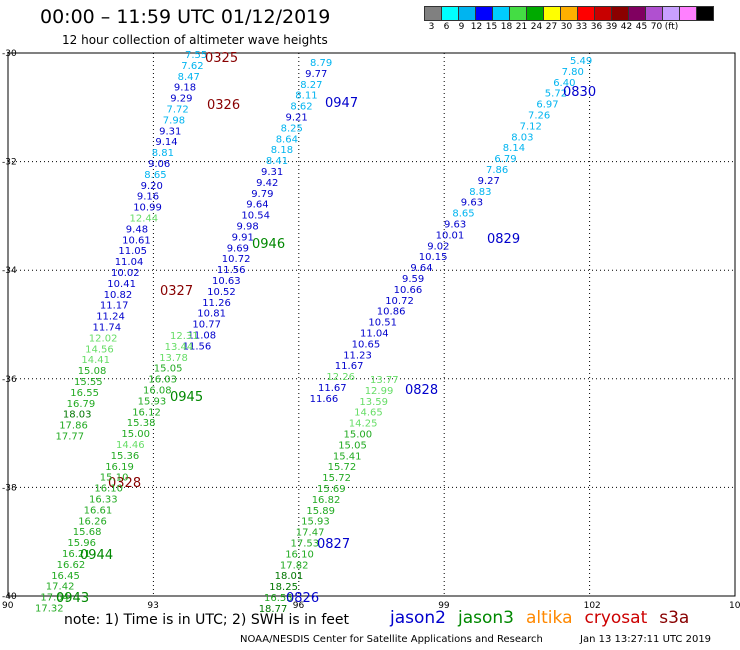  I want to click on wave-height-value: 8.25, so click(292, 128).